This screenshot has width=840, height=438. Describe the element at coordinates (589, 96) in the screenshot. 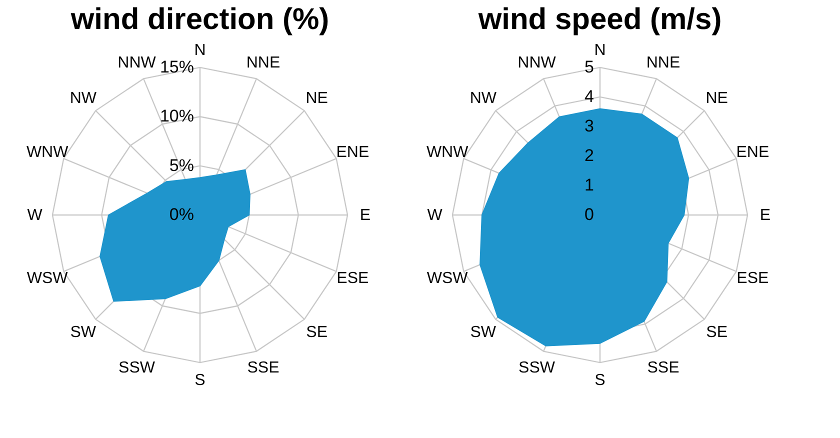

I see `y-tick-label: 4` at that location.